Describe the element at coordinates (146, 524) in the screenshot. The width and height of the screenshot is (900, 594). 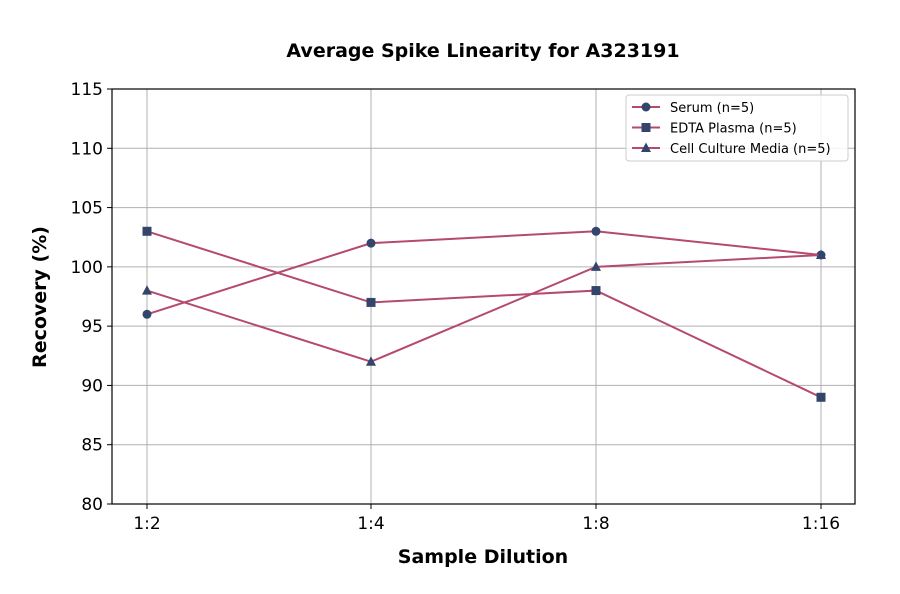
I see `x-tick-label: 1:2` at that location.